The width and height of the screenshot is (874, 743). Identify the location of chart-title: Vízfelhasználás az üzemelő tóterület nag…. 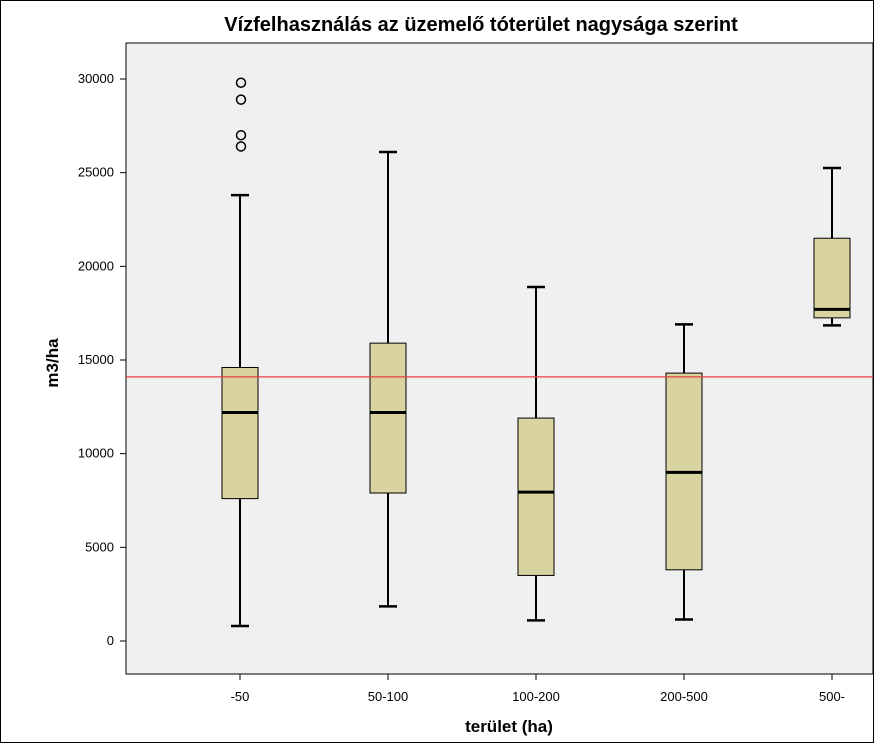
(481, 25).